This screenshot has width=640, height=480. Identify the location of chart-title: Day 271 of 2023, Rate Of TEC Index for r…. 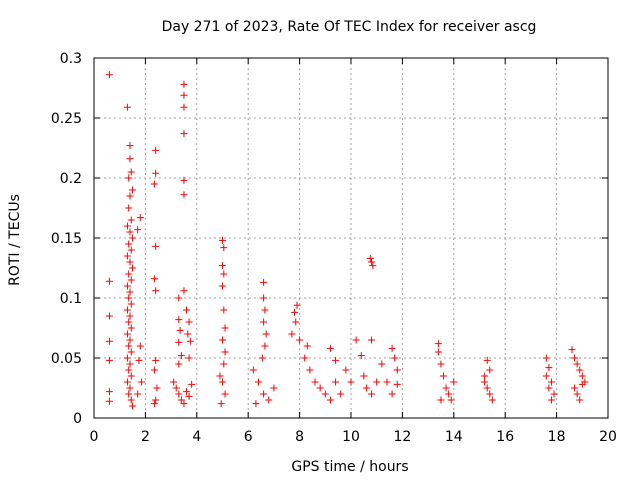
(349, 27).